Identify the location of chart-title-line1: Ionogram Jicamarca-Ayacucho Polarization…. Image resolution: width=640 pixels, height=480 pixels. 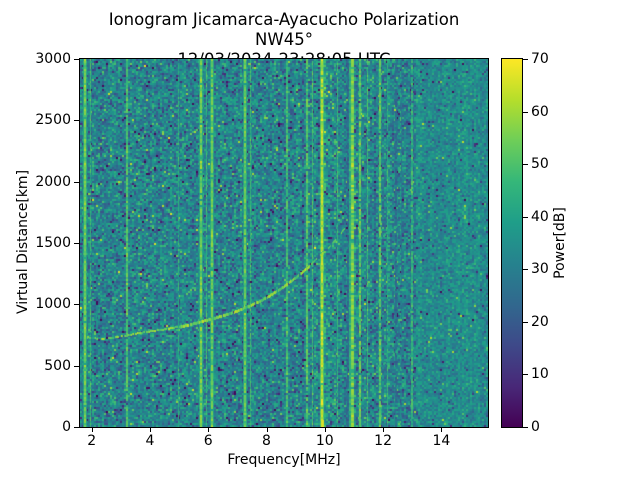
(284, 29).